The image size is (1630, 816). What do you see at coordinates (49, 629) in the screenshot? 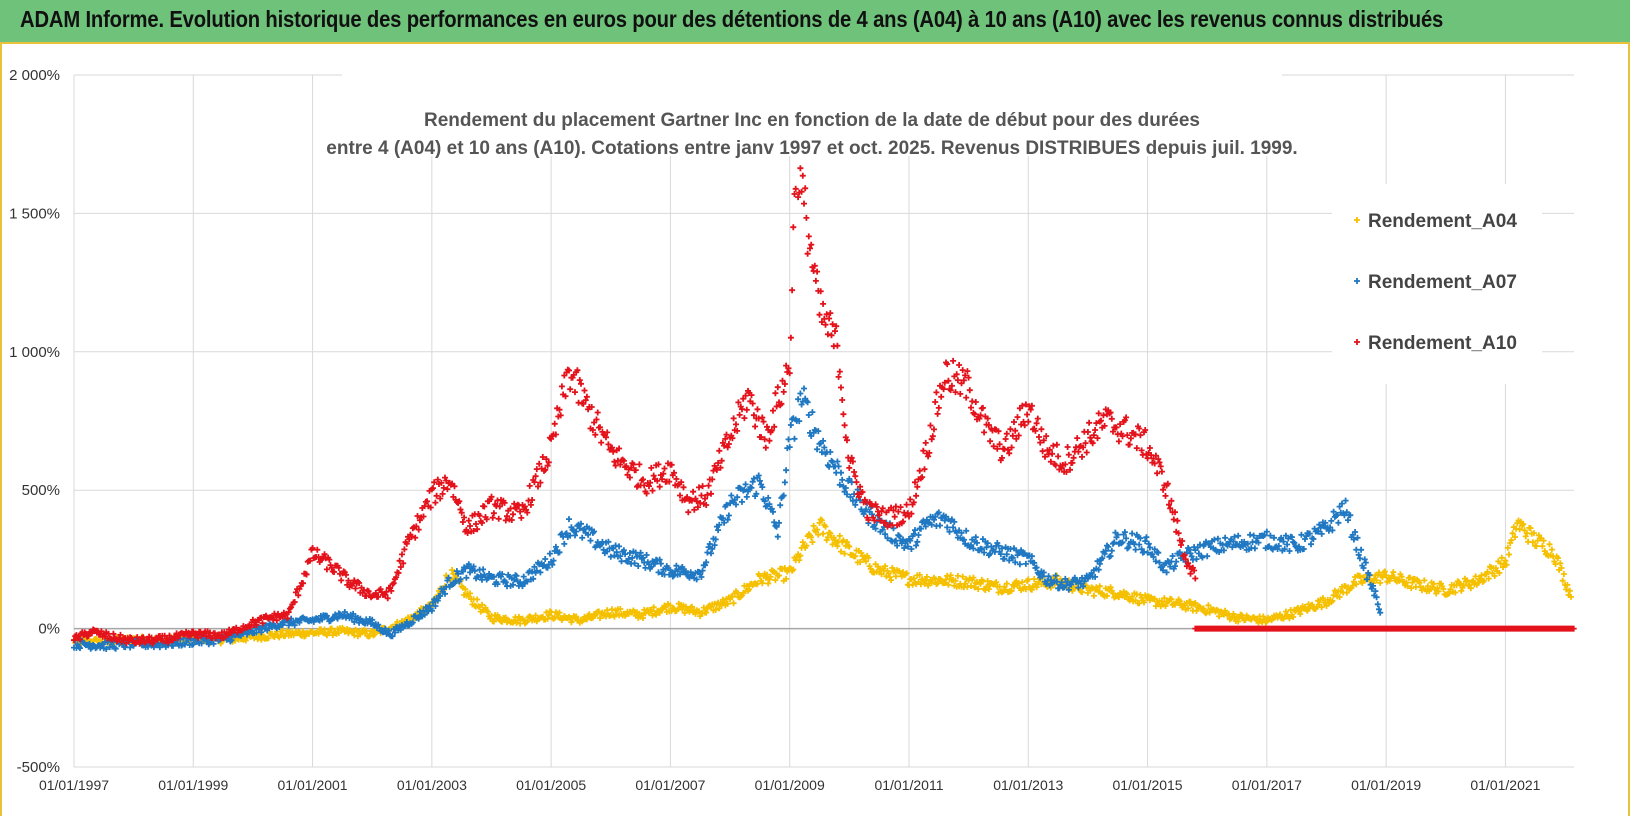
I see `y-tick-label: 0%` at bounding box center [49, 629].